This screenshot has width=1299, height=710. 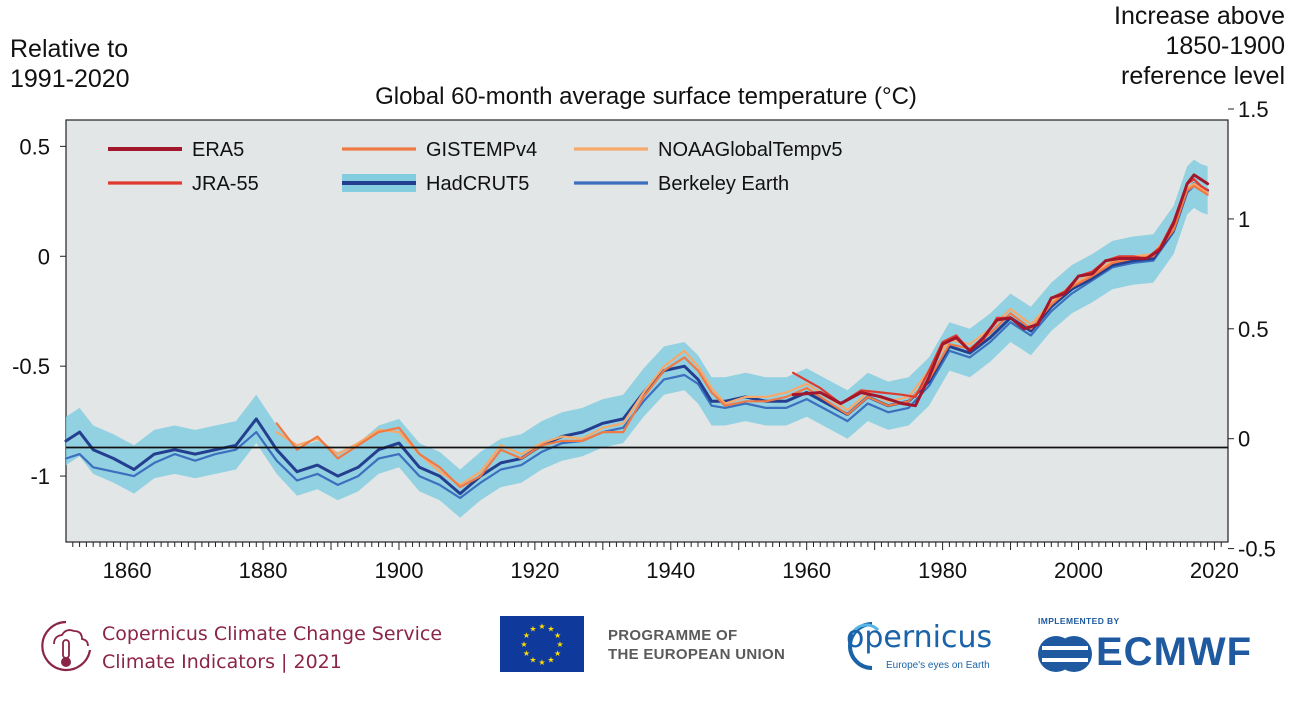 What do you see at coordinates (69, 49) in the screenshot?
I see `left-axis-label-line1: Relative to` at bounding box center [69, 49].